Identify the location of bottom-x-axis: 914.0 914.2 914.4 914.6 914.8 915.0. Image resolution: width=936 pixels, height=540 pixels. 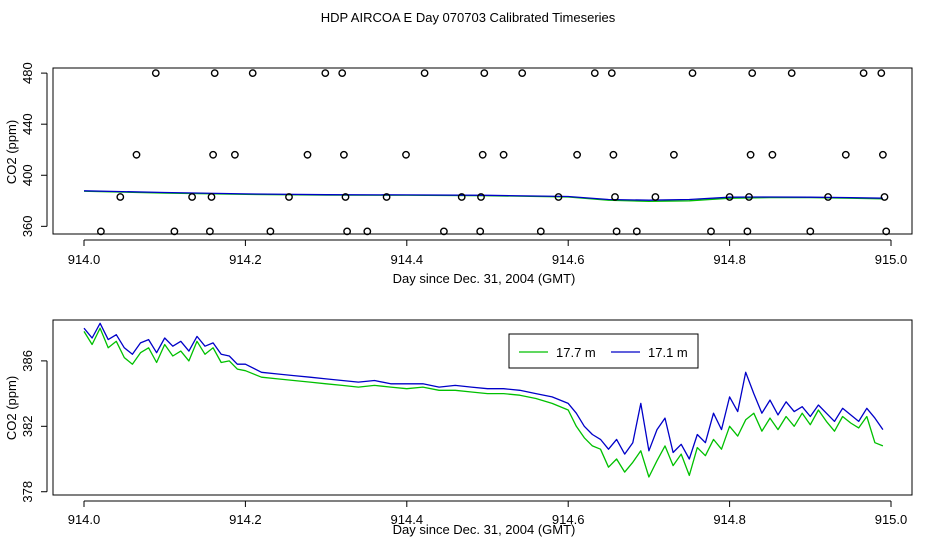
(488, 513).